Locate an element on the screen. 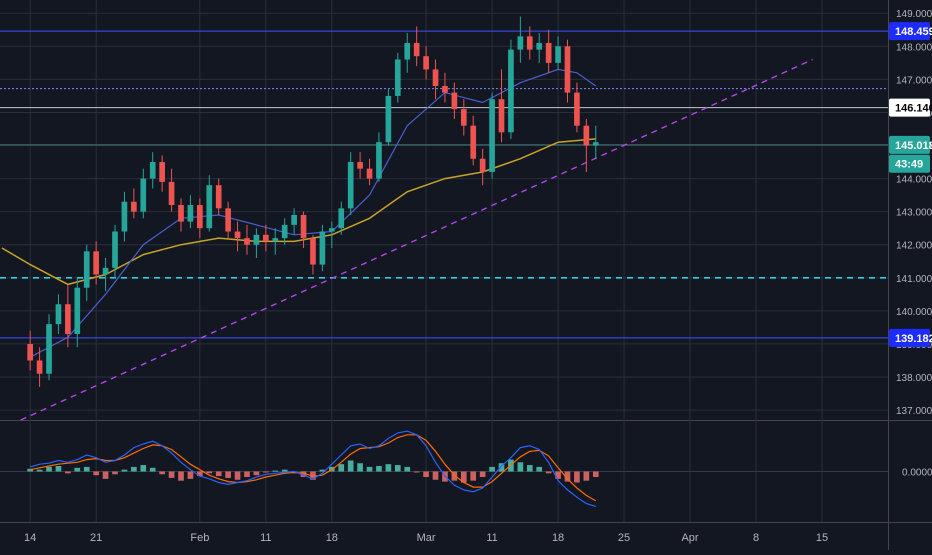  price-tick-label: 147.000 is located at coordinates (914, 80).